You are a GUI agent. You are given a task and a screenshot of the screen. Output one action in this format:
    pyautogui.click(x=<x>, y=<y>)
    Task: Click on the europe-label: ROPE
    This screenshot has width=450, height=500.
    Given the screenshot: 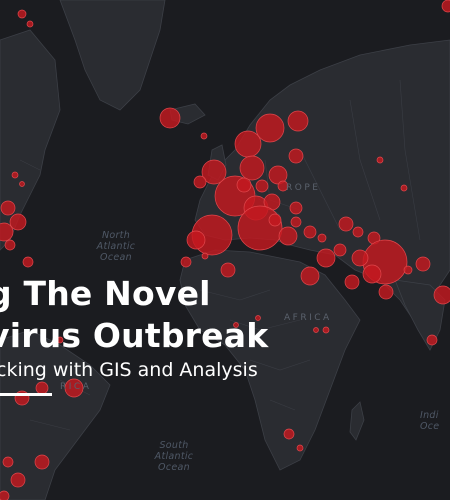 What is the action you would take?
    pyautogui.click(x=303, y=188)
    